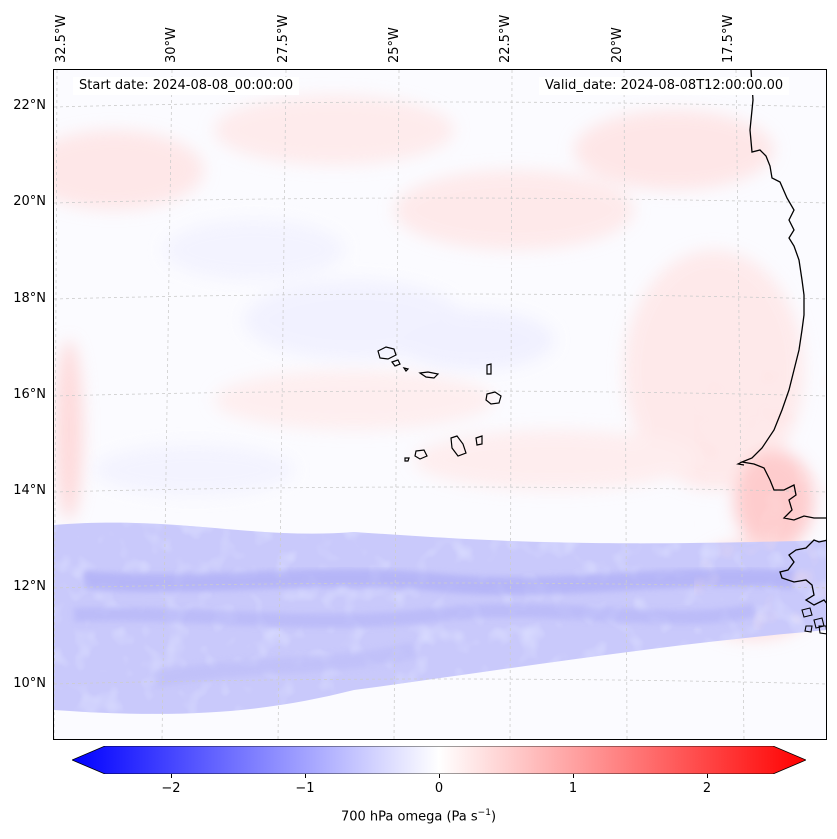  I want to click on island-santa-luzia, so click(406, 369).